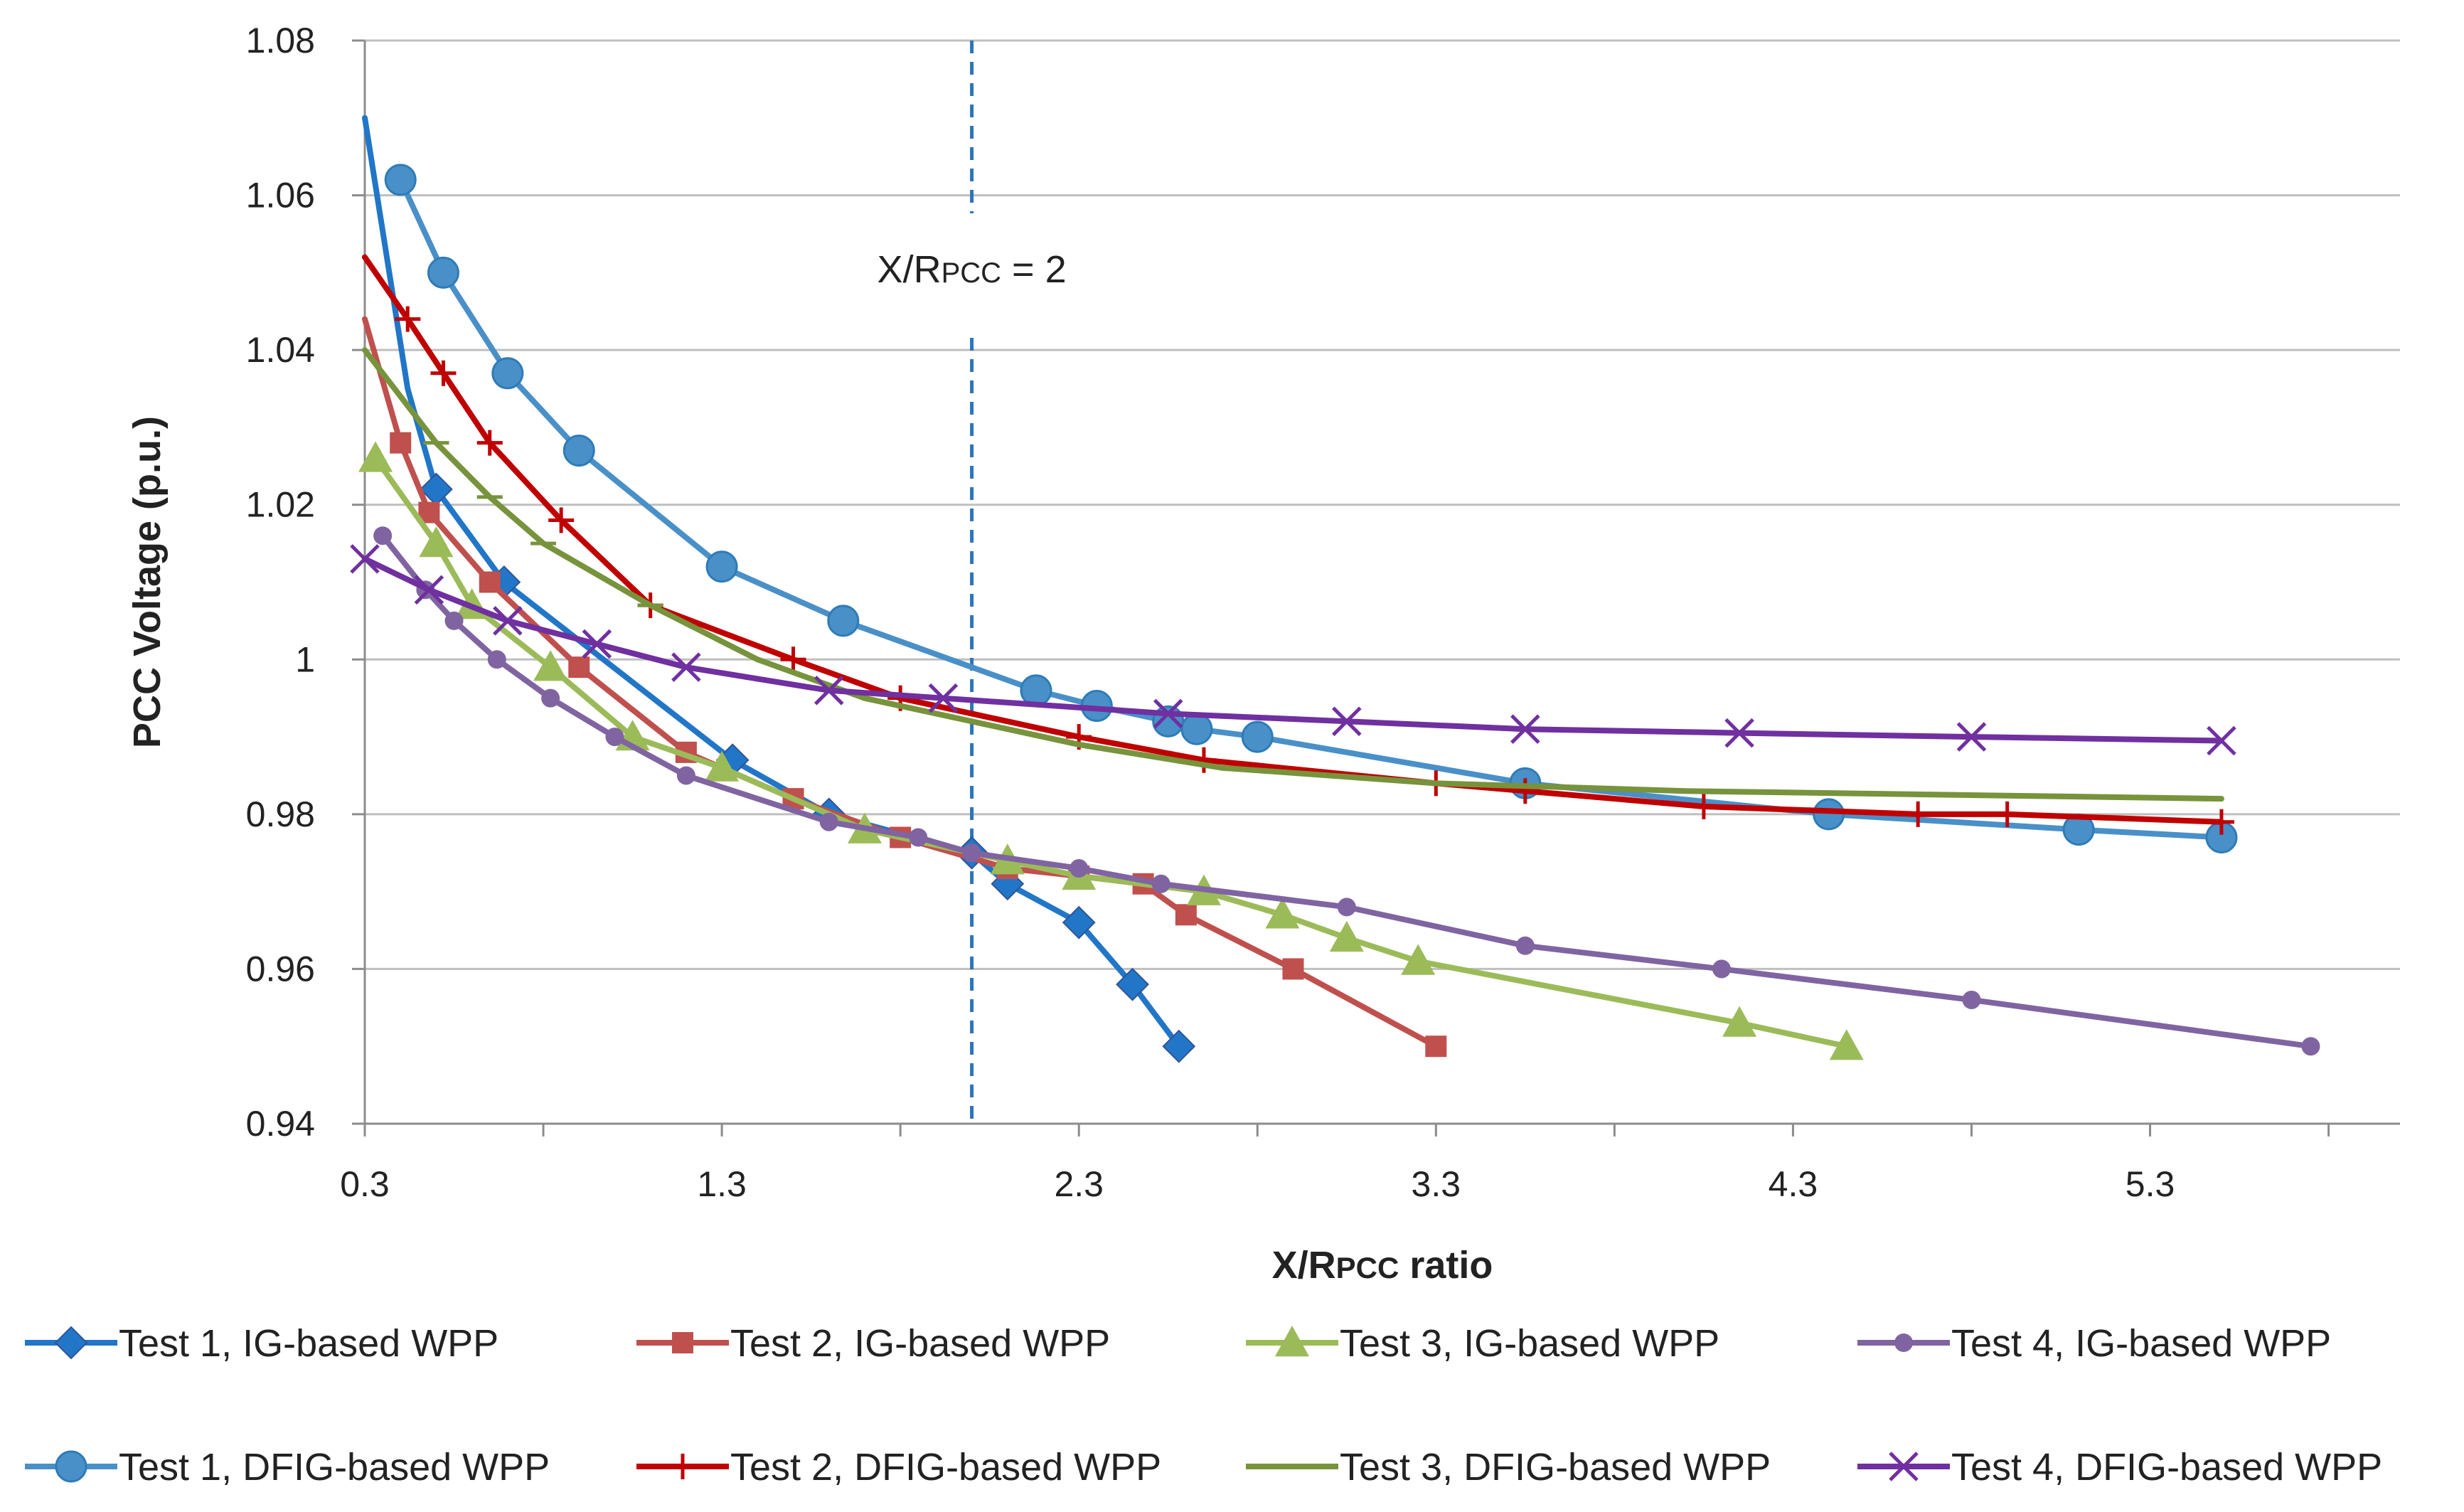  What do you see at coordinates (287, 1468) in the screenshot?
I see `legend-item: Test 1, DFIG-based WPP` at bounding box center [287, 1468].